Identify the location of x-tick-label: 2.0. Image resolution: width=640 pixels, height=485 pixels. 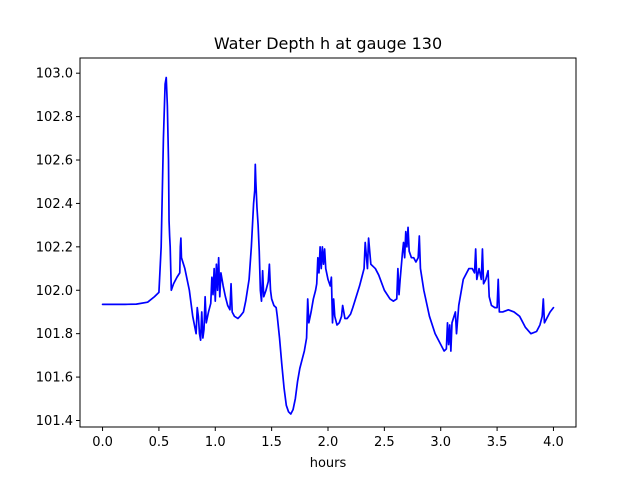
(328, 442).